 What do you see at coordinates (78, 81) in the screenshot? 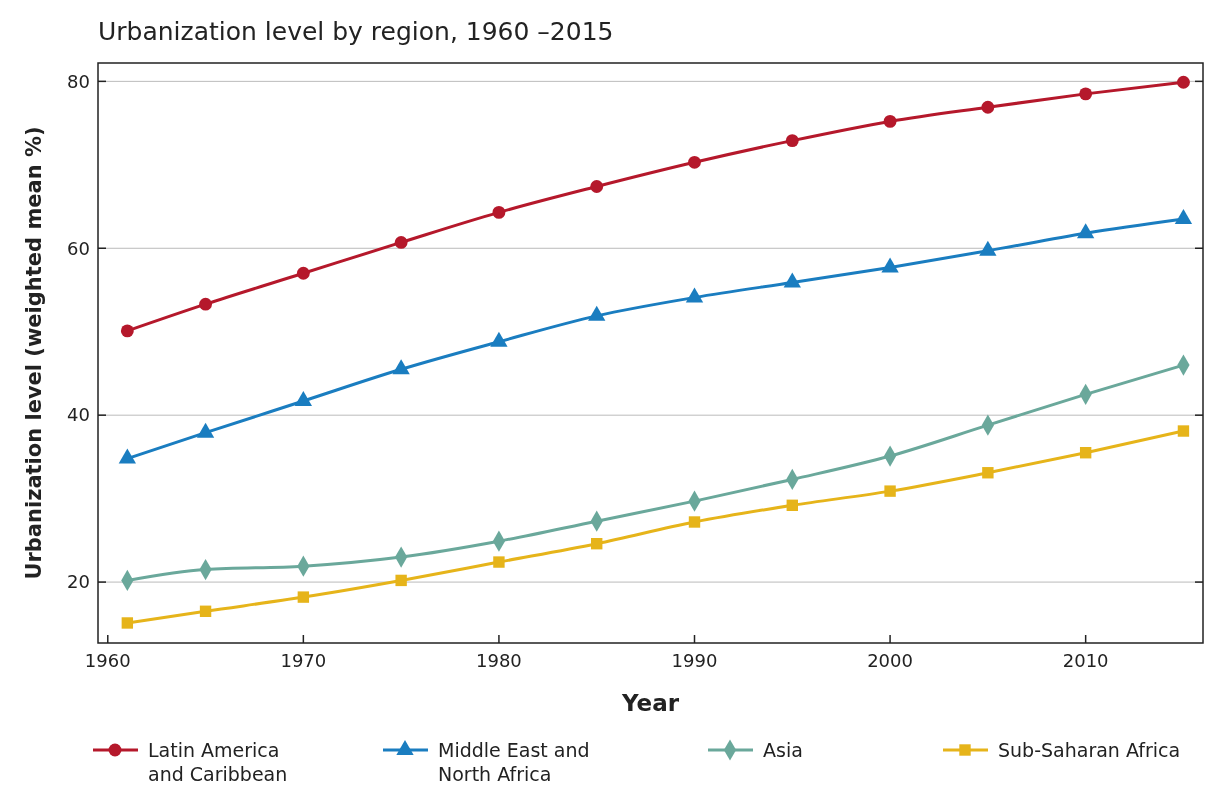
I see `y-tick-label: 80` at bounding box center [78, 81].